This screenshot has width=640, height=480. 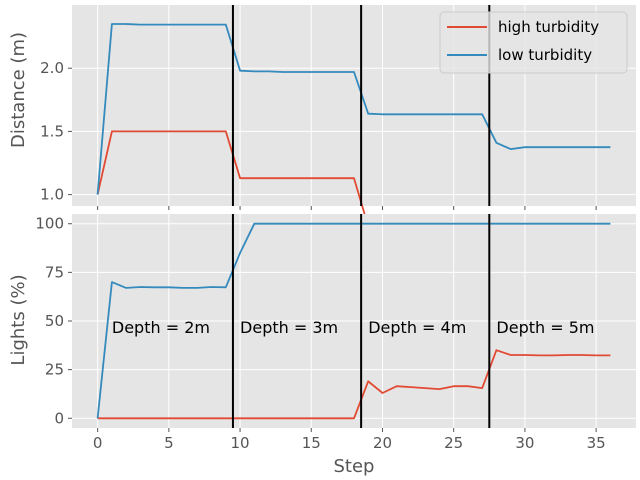 I want to click on lights-y-tick-label: 50, so click(x=54, y=321).